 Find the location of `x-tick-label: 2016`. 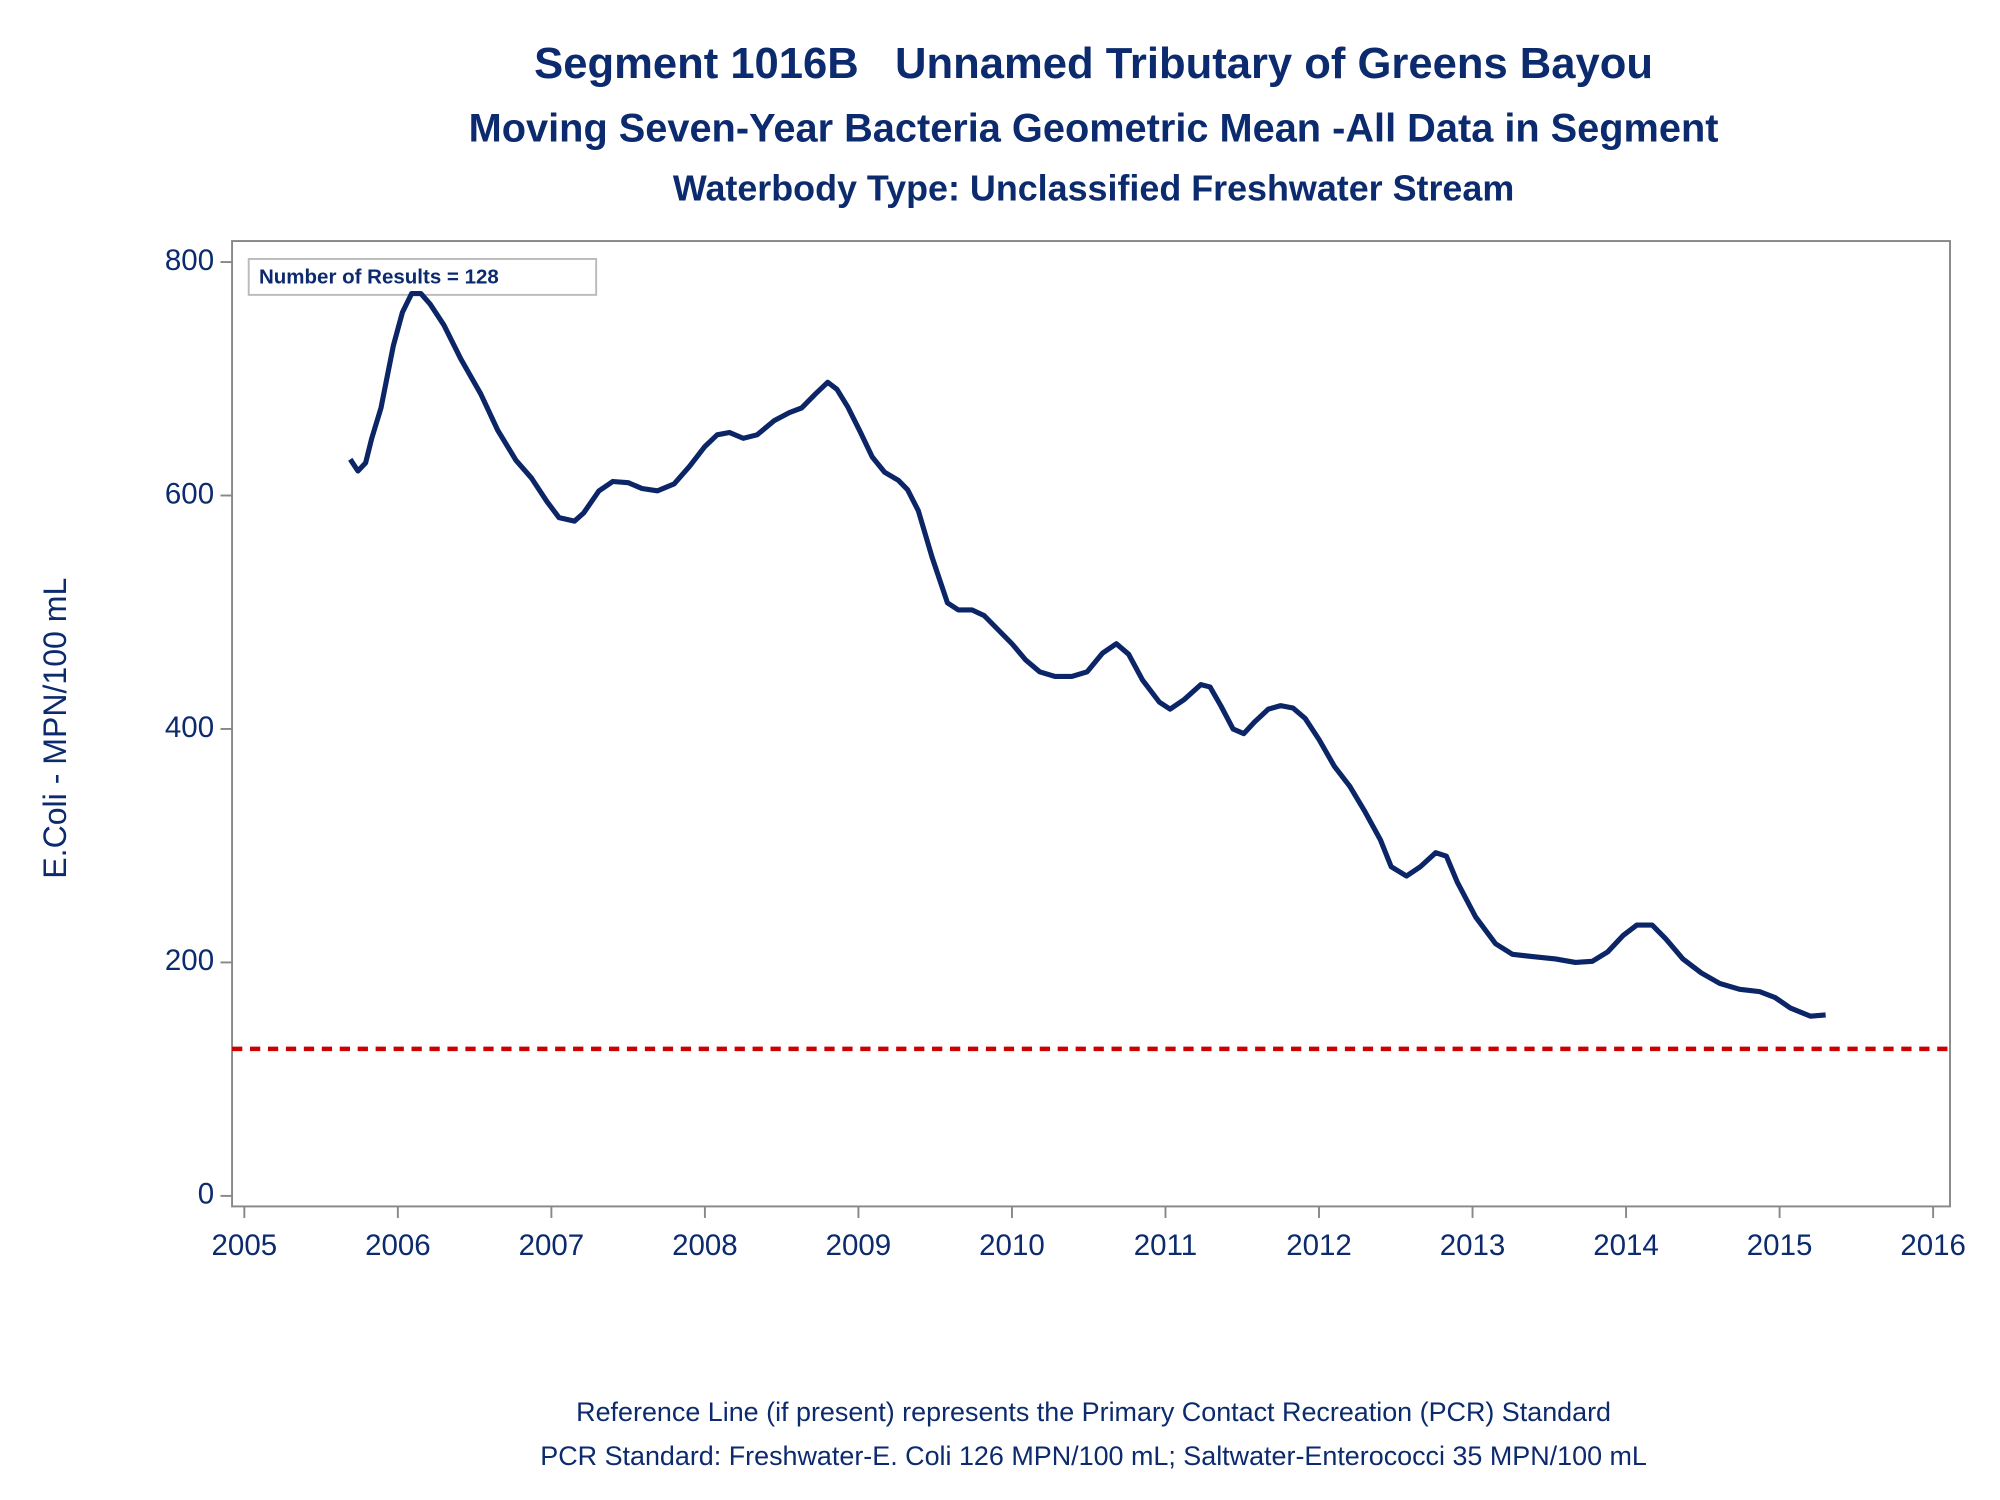

x-tick-label: 2016 is located at coordinates (1933, 1245).